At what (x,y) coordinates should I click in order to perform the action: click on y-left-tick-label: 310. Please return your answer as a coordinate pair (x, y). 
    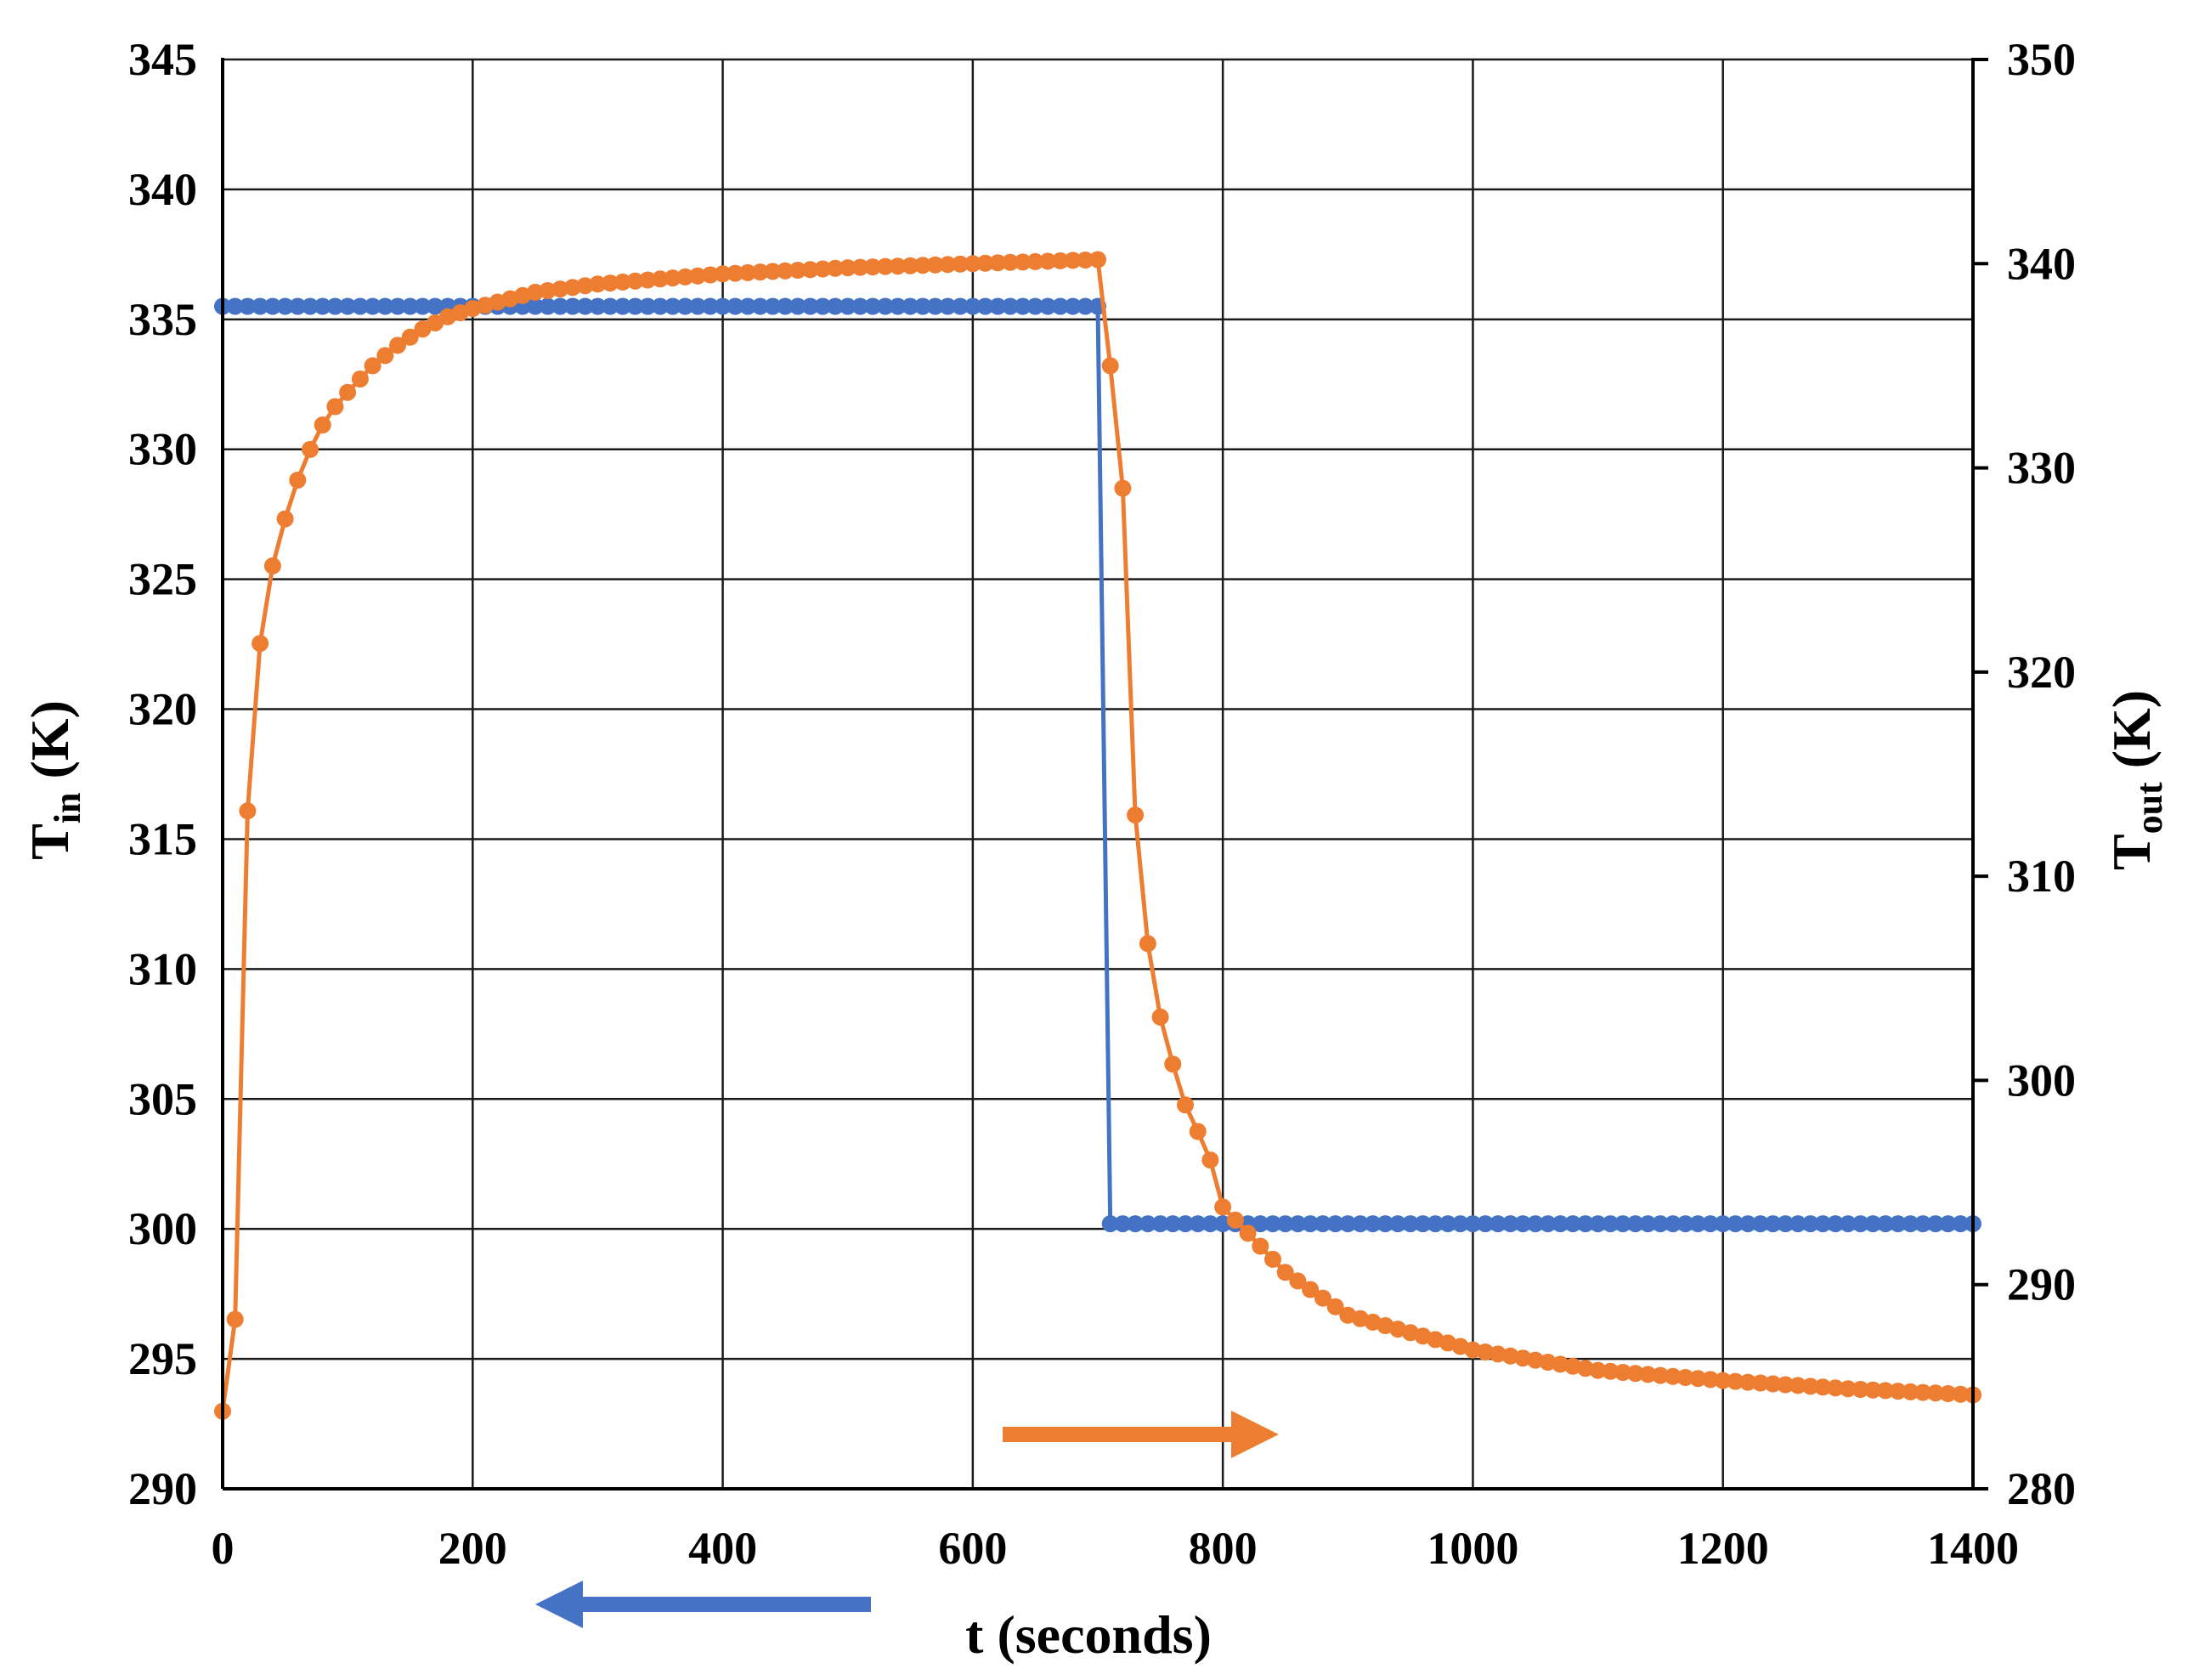
    Looking at the image, I should click on (162, 968).